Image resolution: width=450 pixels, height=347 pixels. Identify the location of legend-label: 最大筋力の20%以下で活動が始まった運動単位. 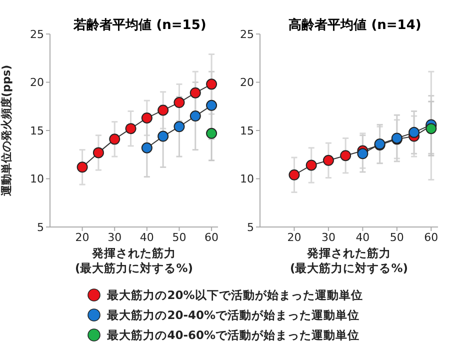
(235, 295).